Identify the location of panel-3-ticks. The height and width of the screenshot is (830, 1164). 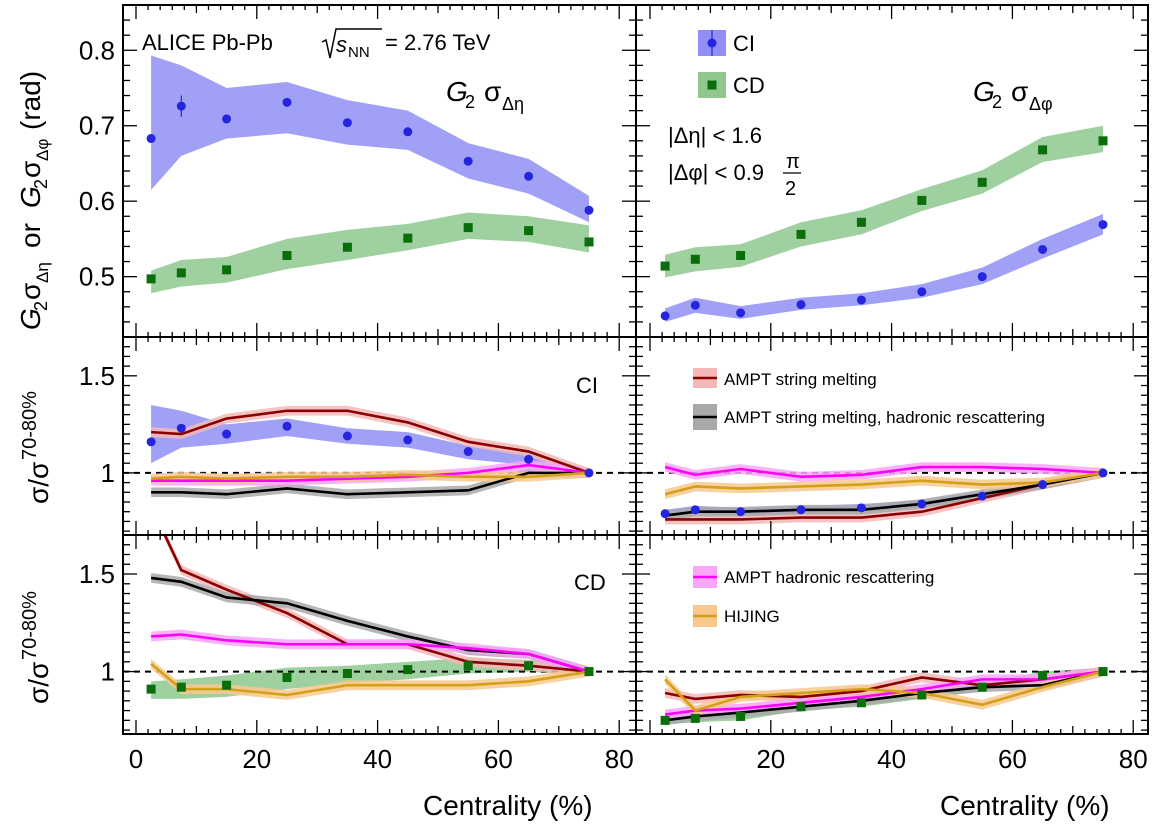
(379, 436).